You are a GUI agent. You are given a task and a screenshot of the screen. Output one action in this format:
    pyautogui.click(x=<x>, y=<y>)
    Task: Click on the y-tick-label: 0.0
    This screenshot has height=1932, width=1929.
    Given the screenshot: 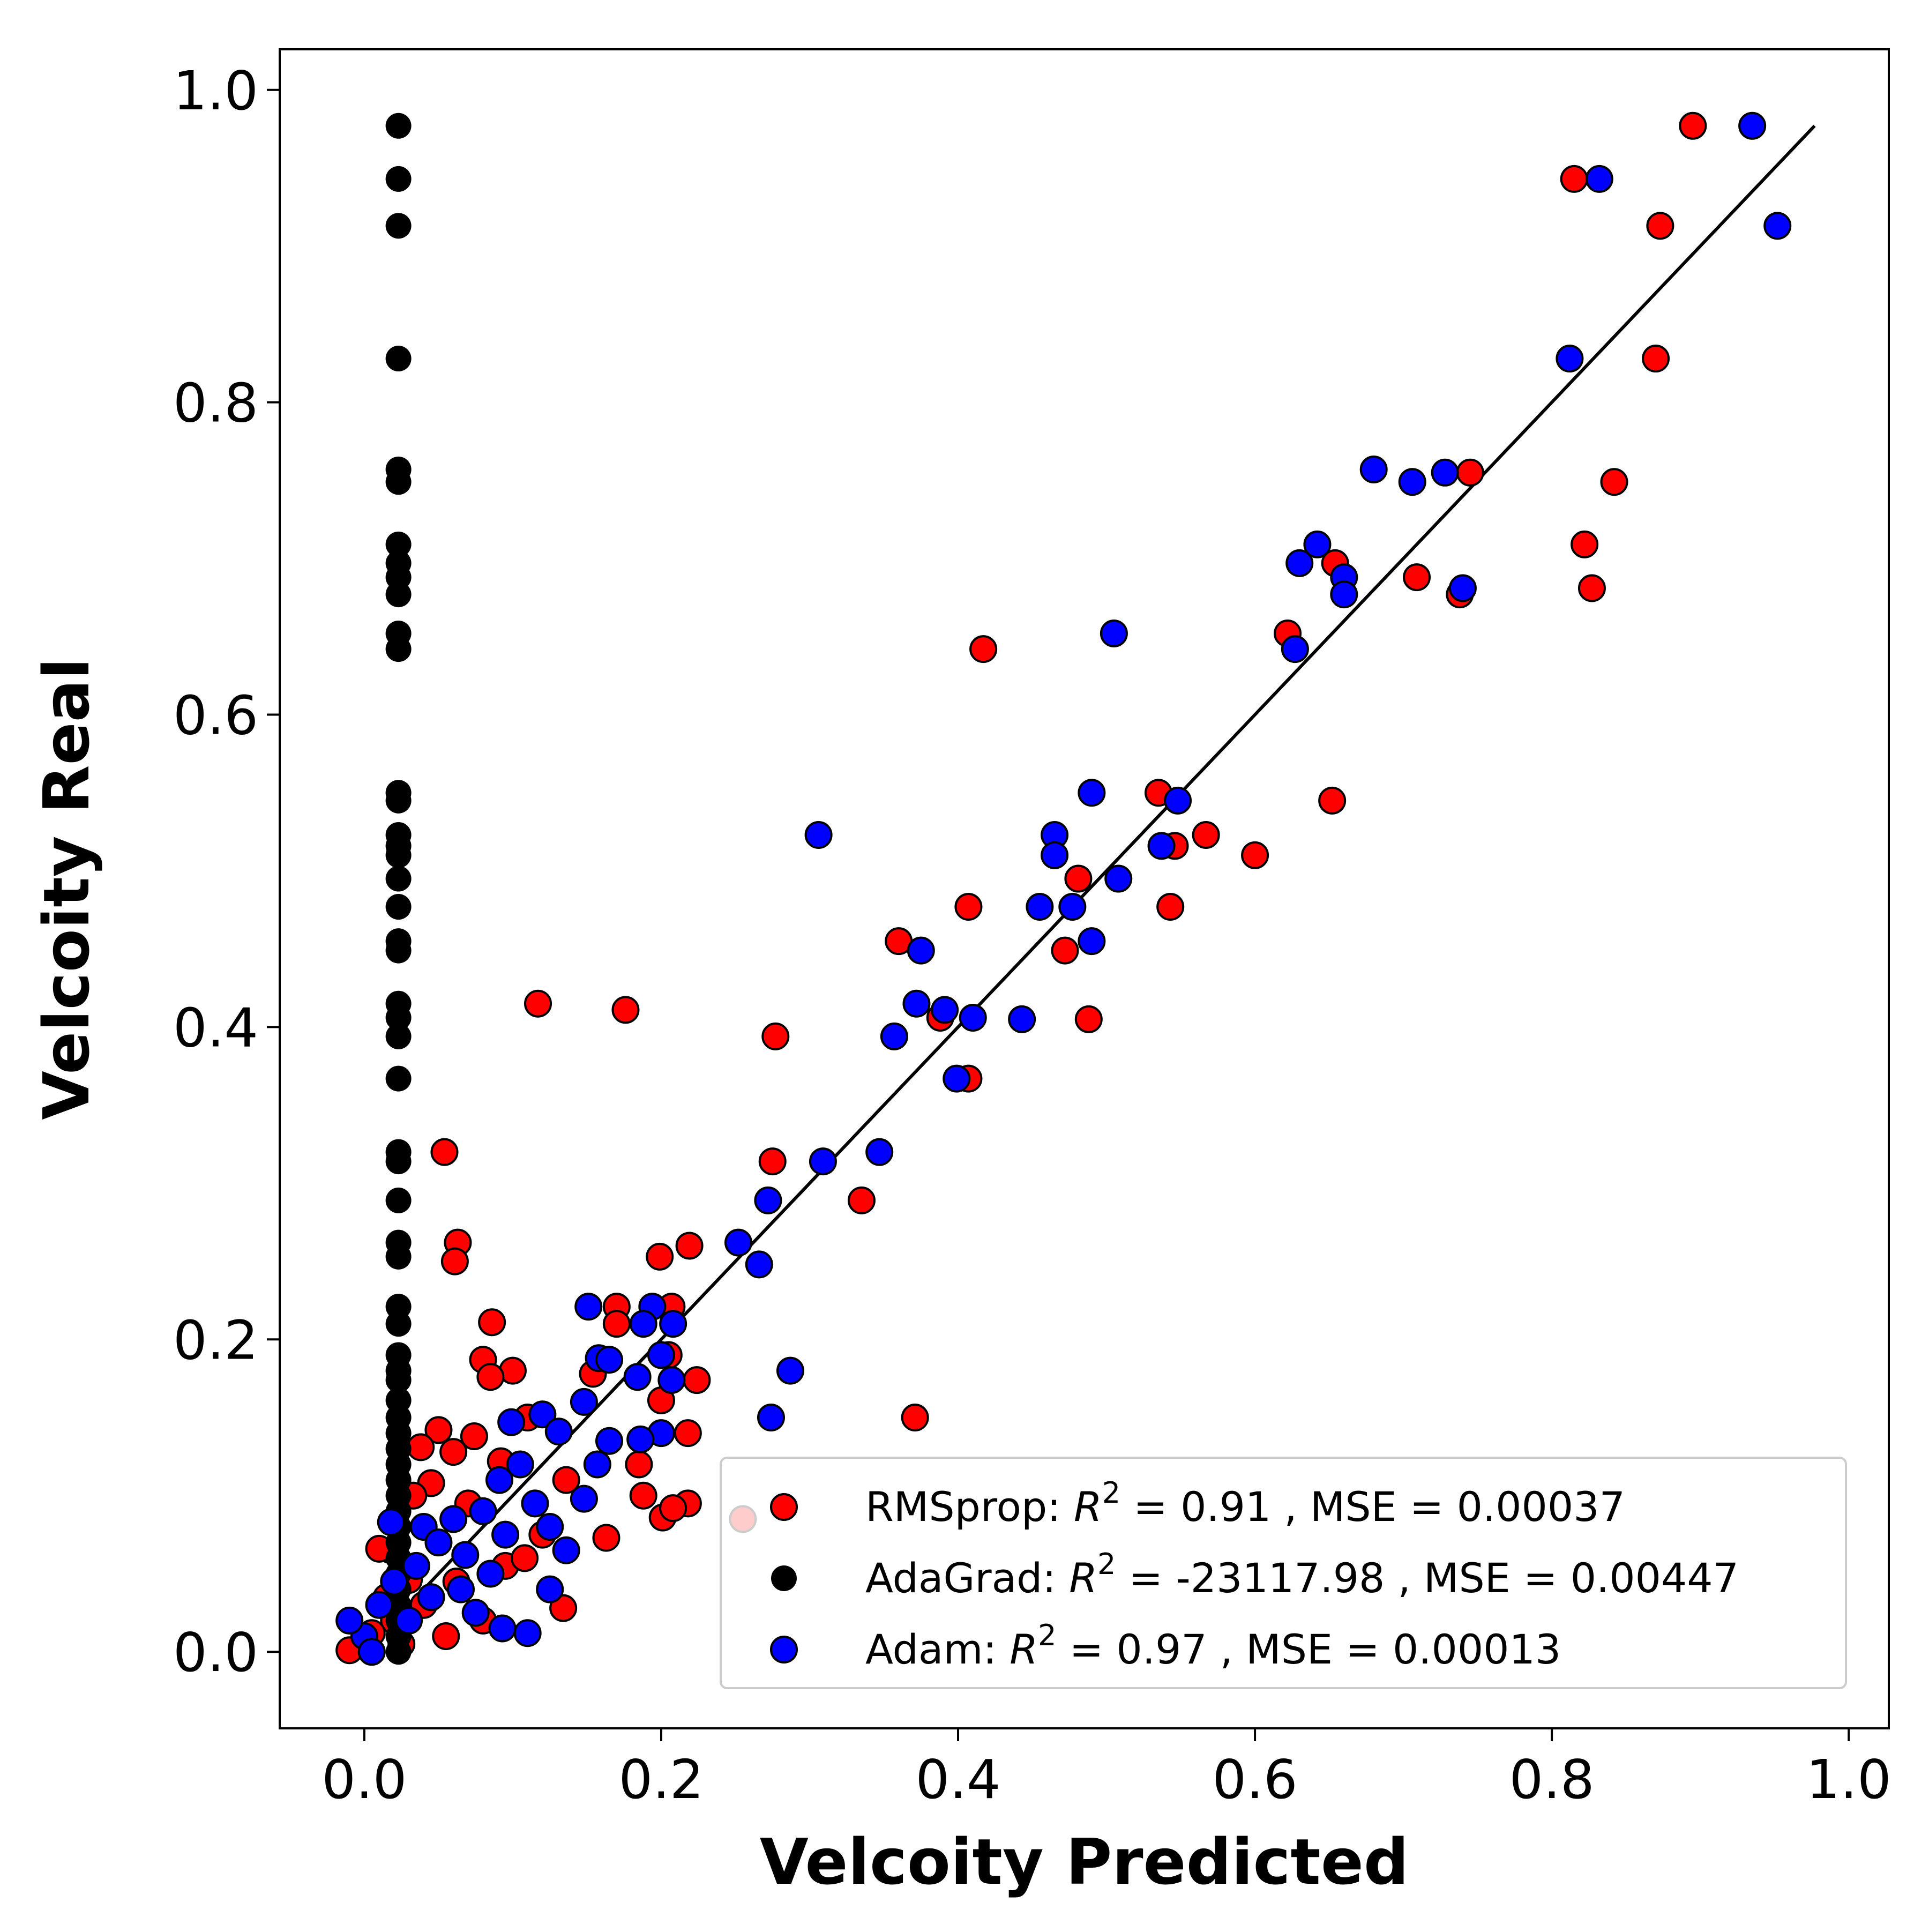 What is the action you would take?
    pyautogui.click(x=216, y=1652)
    